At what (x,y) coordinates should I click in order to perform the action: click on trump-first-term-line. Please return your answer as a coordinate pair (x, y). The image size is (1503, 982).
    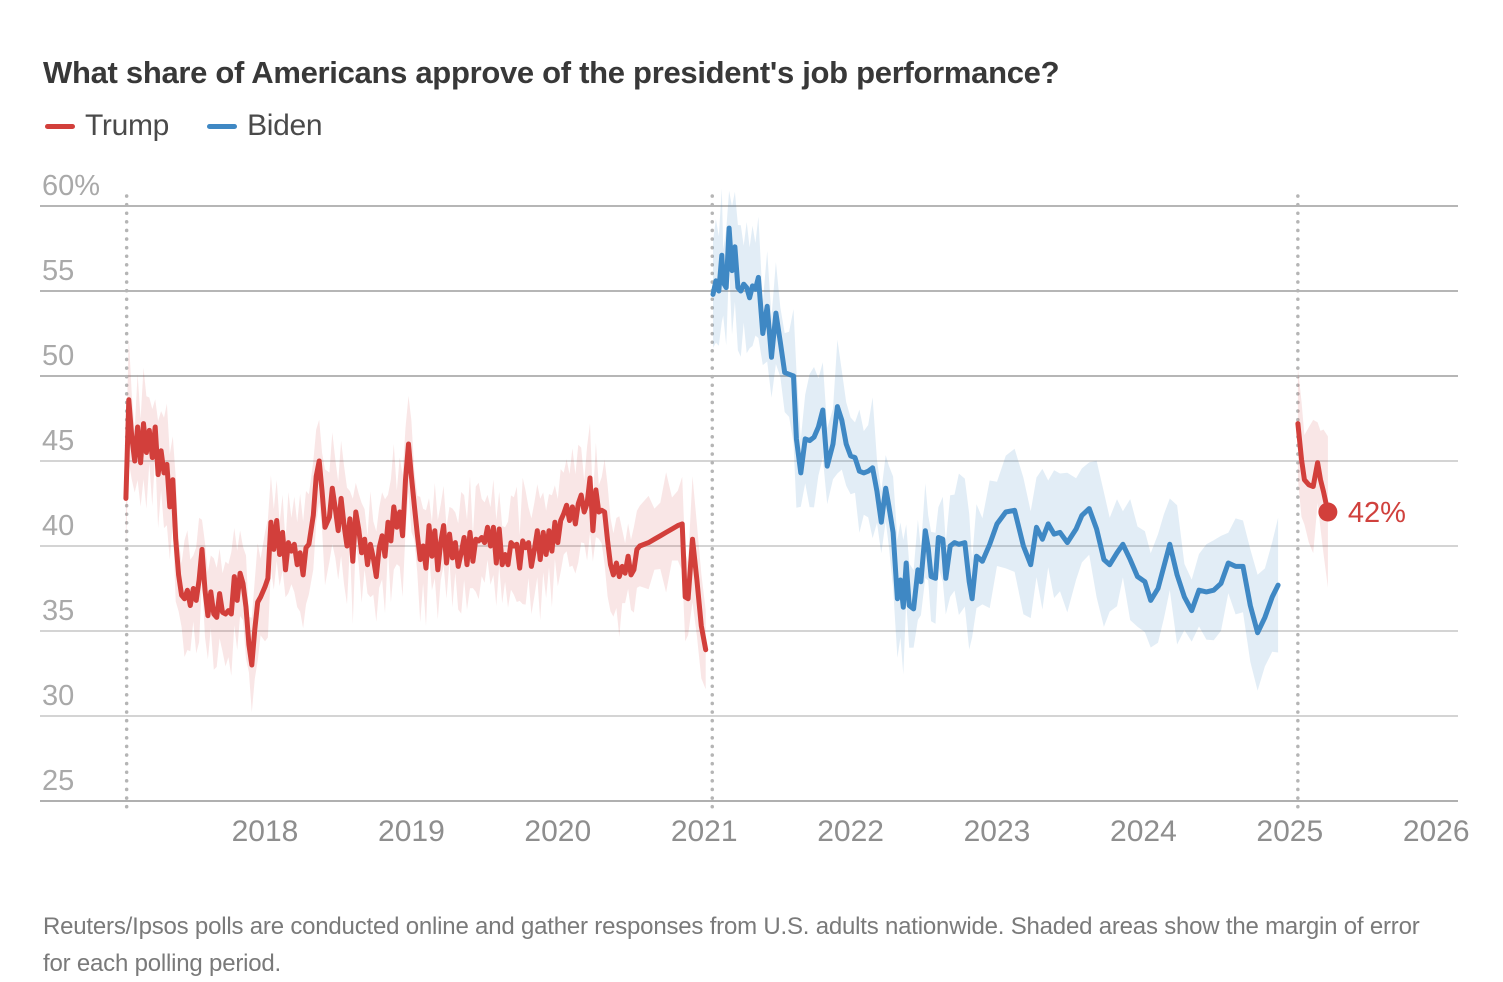
    Looking at the image, I should click on (416, 532).